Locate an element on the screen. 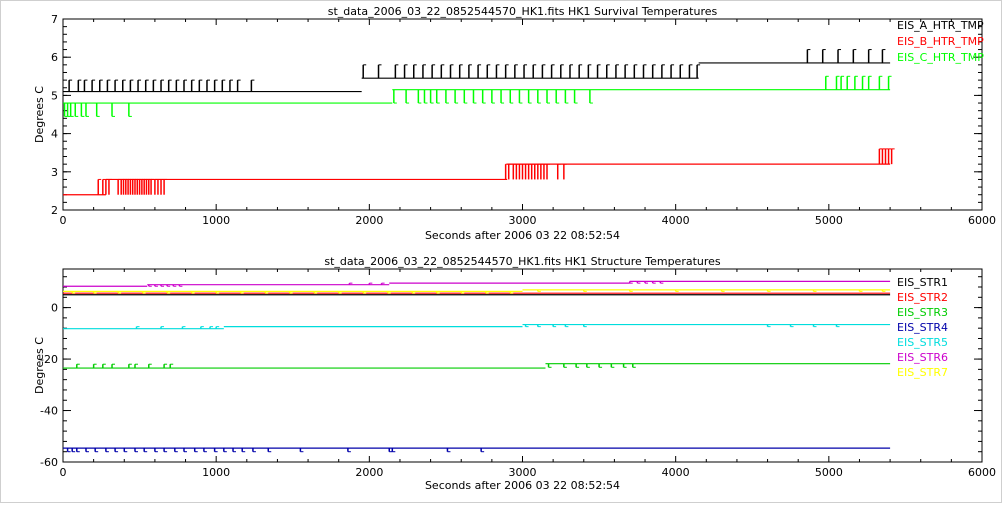 The height and width of the screenshot is (506, 1002). legend-entry: EIS_A_HTR_TMP is located at coordinates (940, 25).